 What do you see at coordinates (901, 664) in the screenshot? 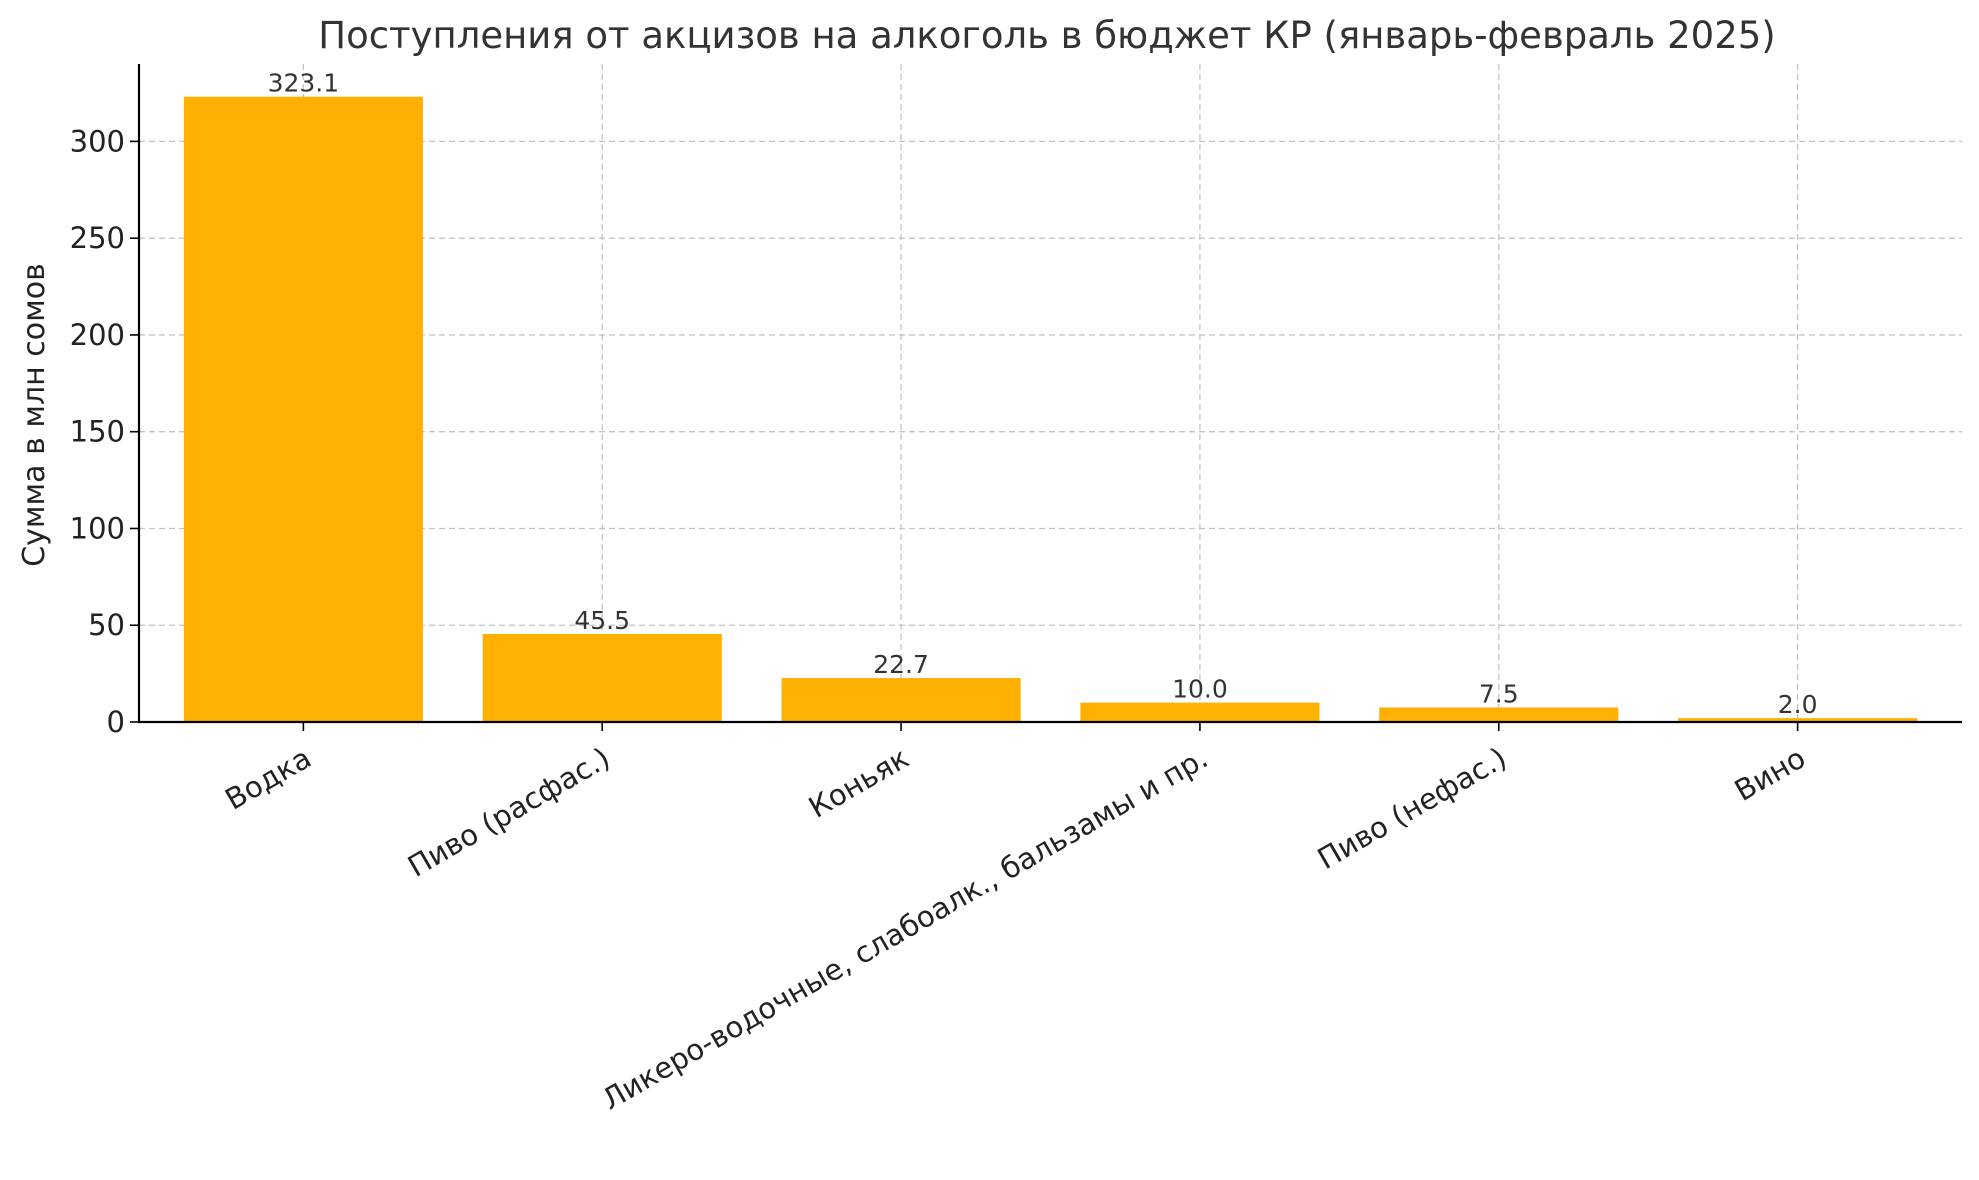
I see `data-label: 22.7` at bounding box center [901, 664].